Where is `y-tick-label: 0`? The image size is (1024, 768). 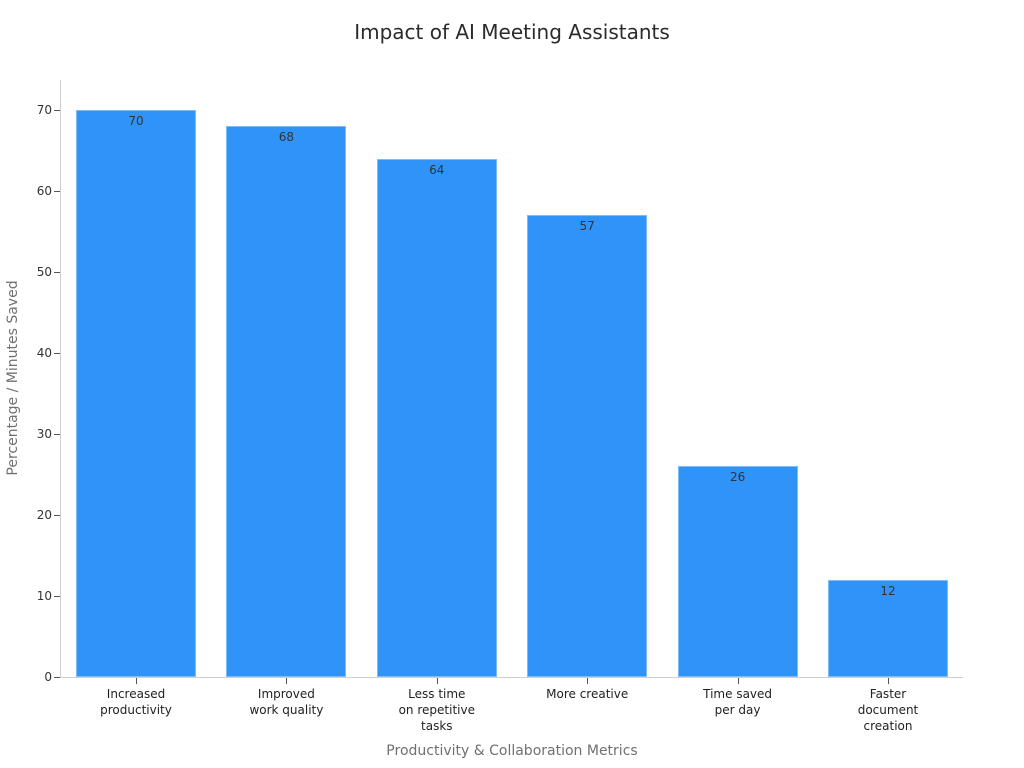
y-tick-label: 0 is located at coordinates (48, 677).